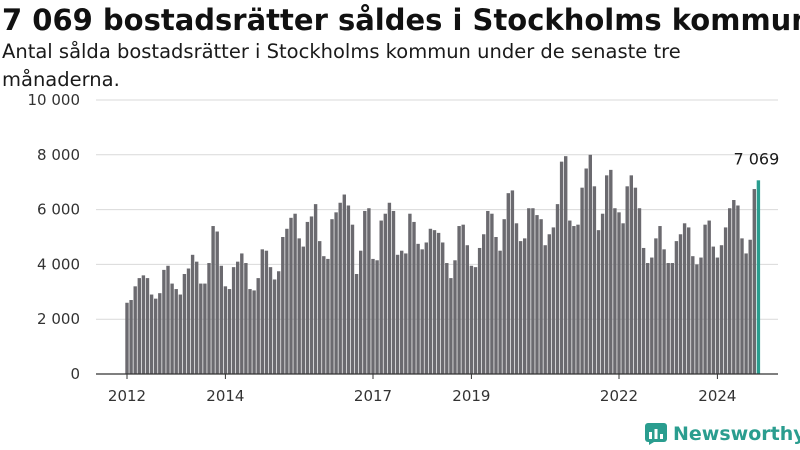  Describe the element at coordinates (717, 396) in the screenshot. I see `x-tick-label: 2024` at that location.